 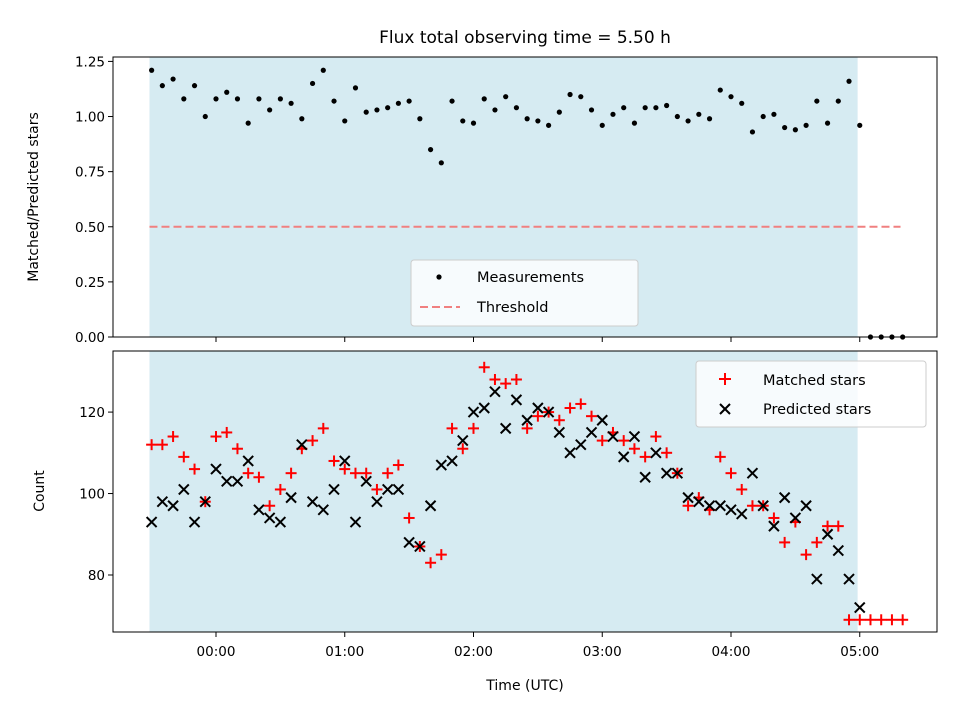 I want to click on chart-title: Flux total observing time = 5.50 h, so click(x=525, y=38).